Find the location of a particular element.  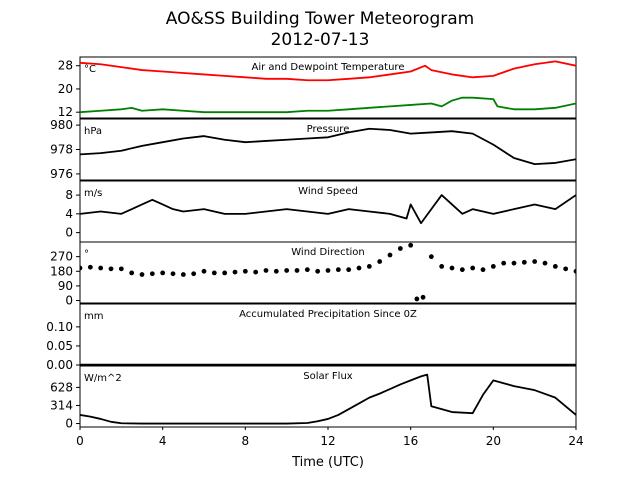

y-tick-label: 314 is located at coordinates (61, 405).